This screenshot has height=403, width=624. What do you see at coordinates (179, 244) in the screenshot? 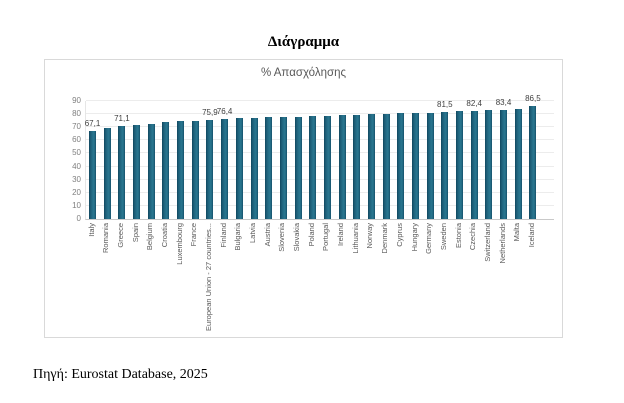
I see `x-tick-label: Luxembourg` at bounding box center [179, 244].